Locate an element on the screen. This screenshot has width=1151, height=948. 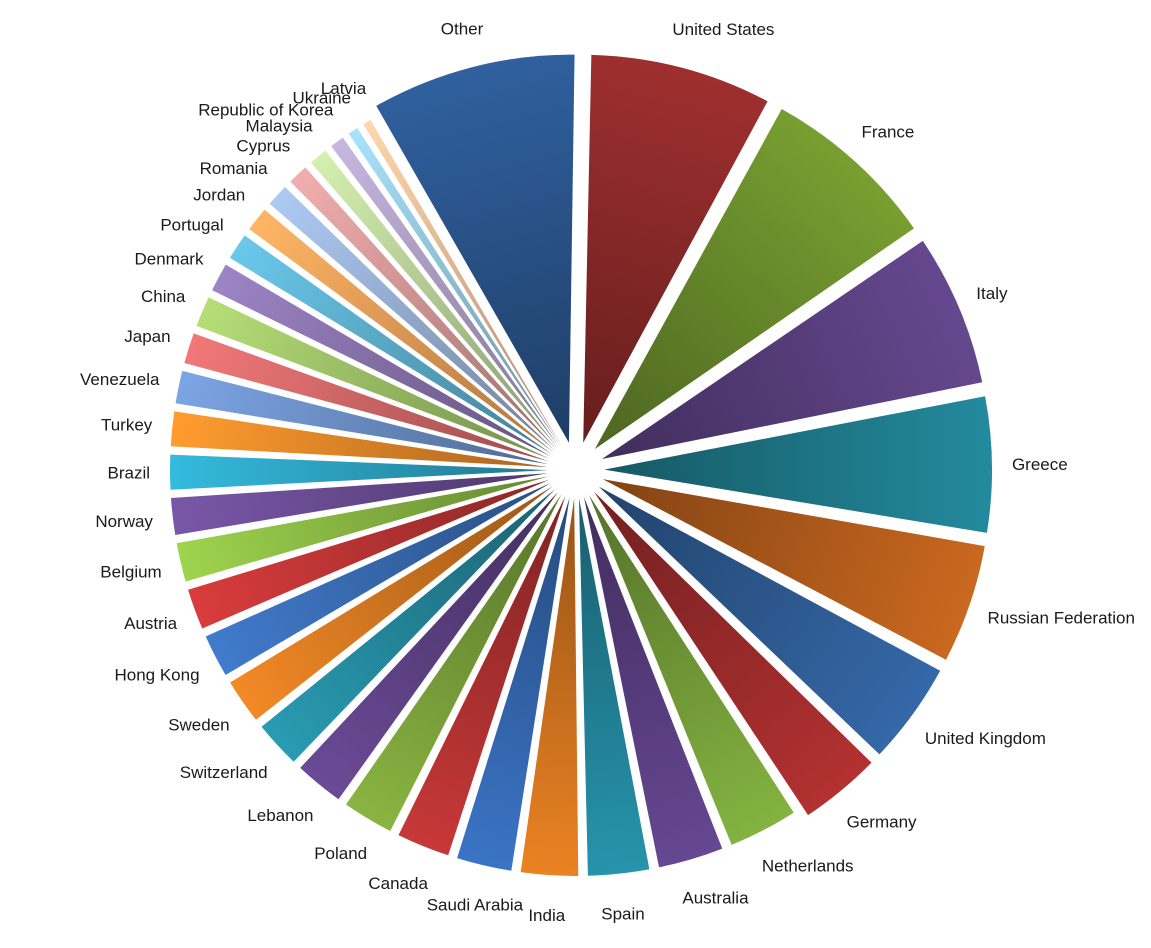
slice-japan is located at coordinates (367, 397).